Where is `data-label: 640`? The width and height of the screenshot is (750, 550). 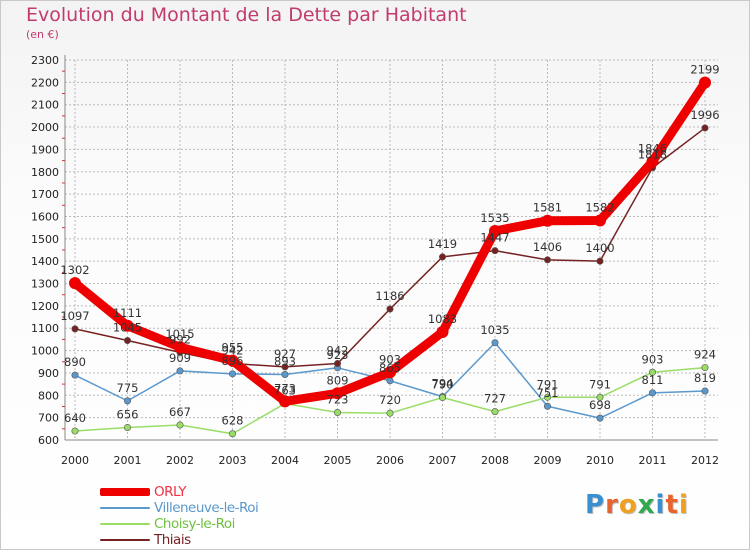 data-label: 640 is located at coordinates (75, 418).